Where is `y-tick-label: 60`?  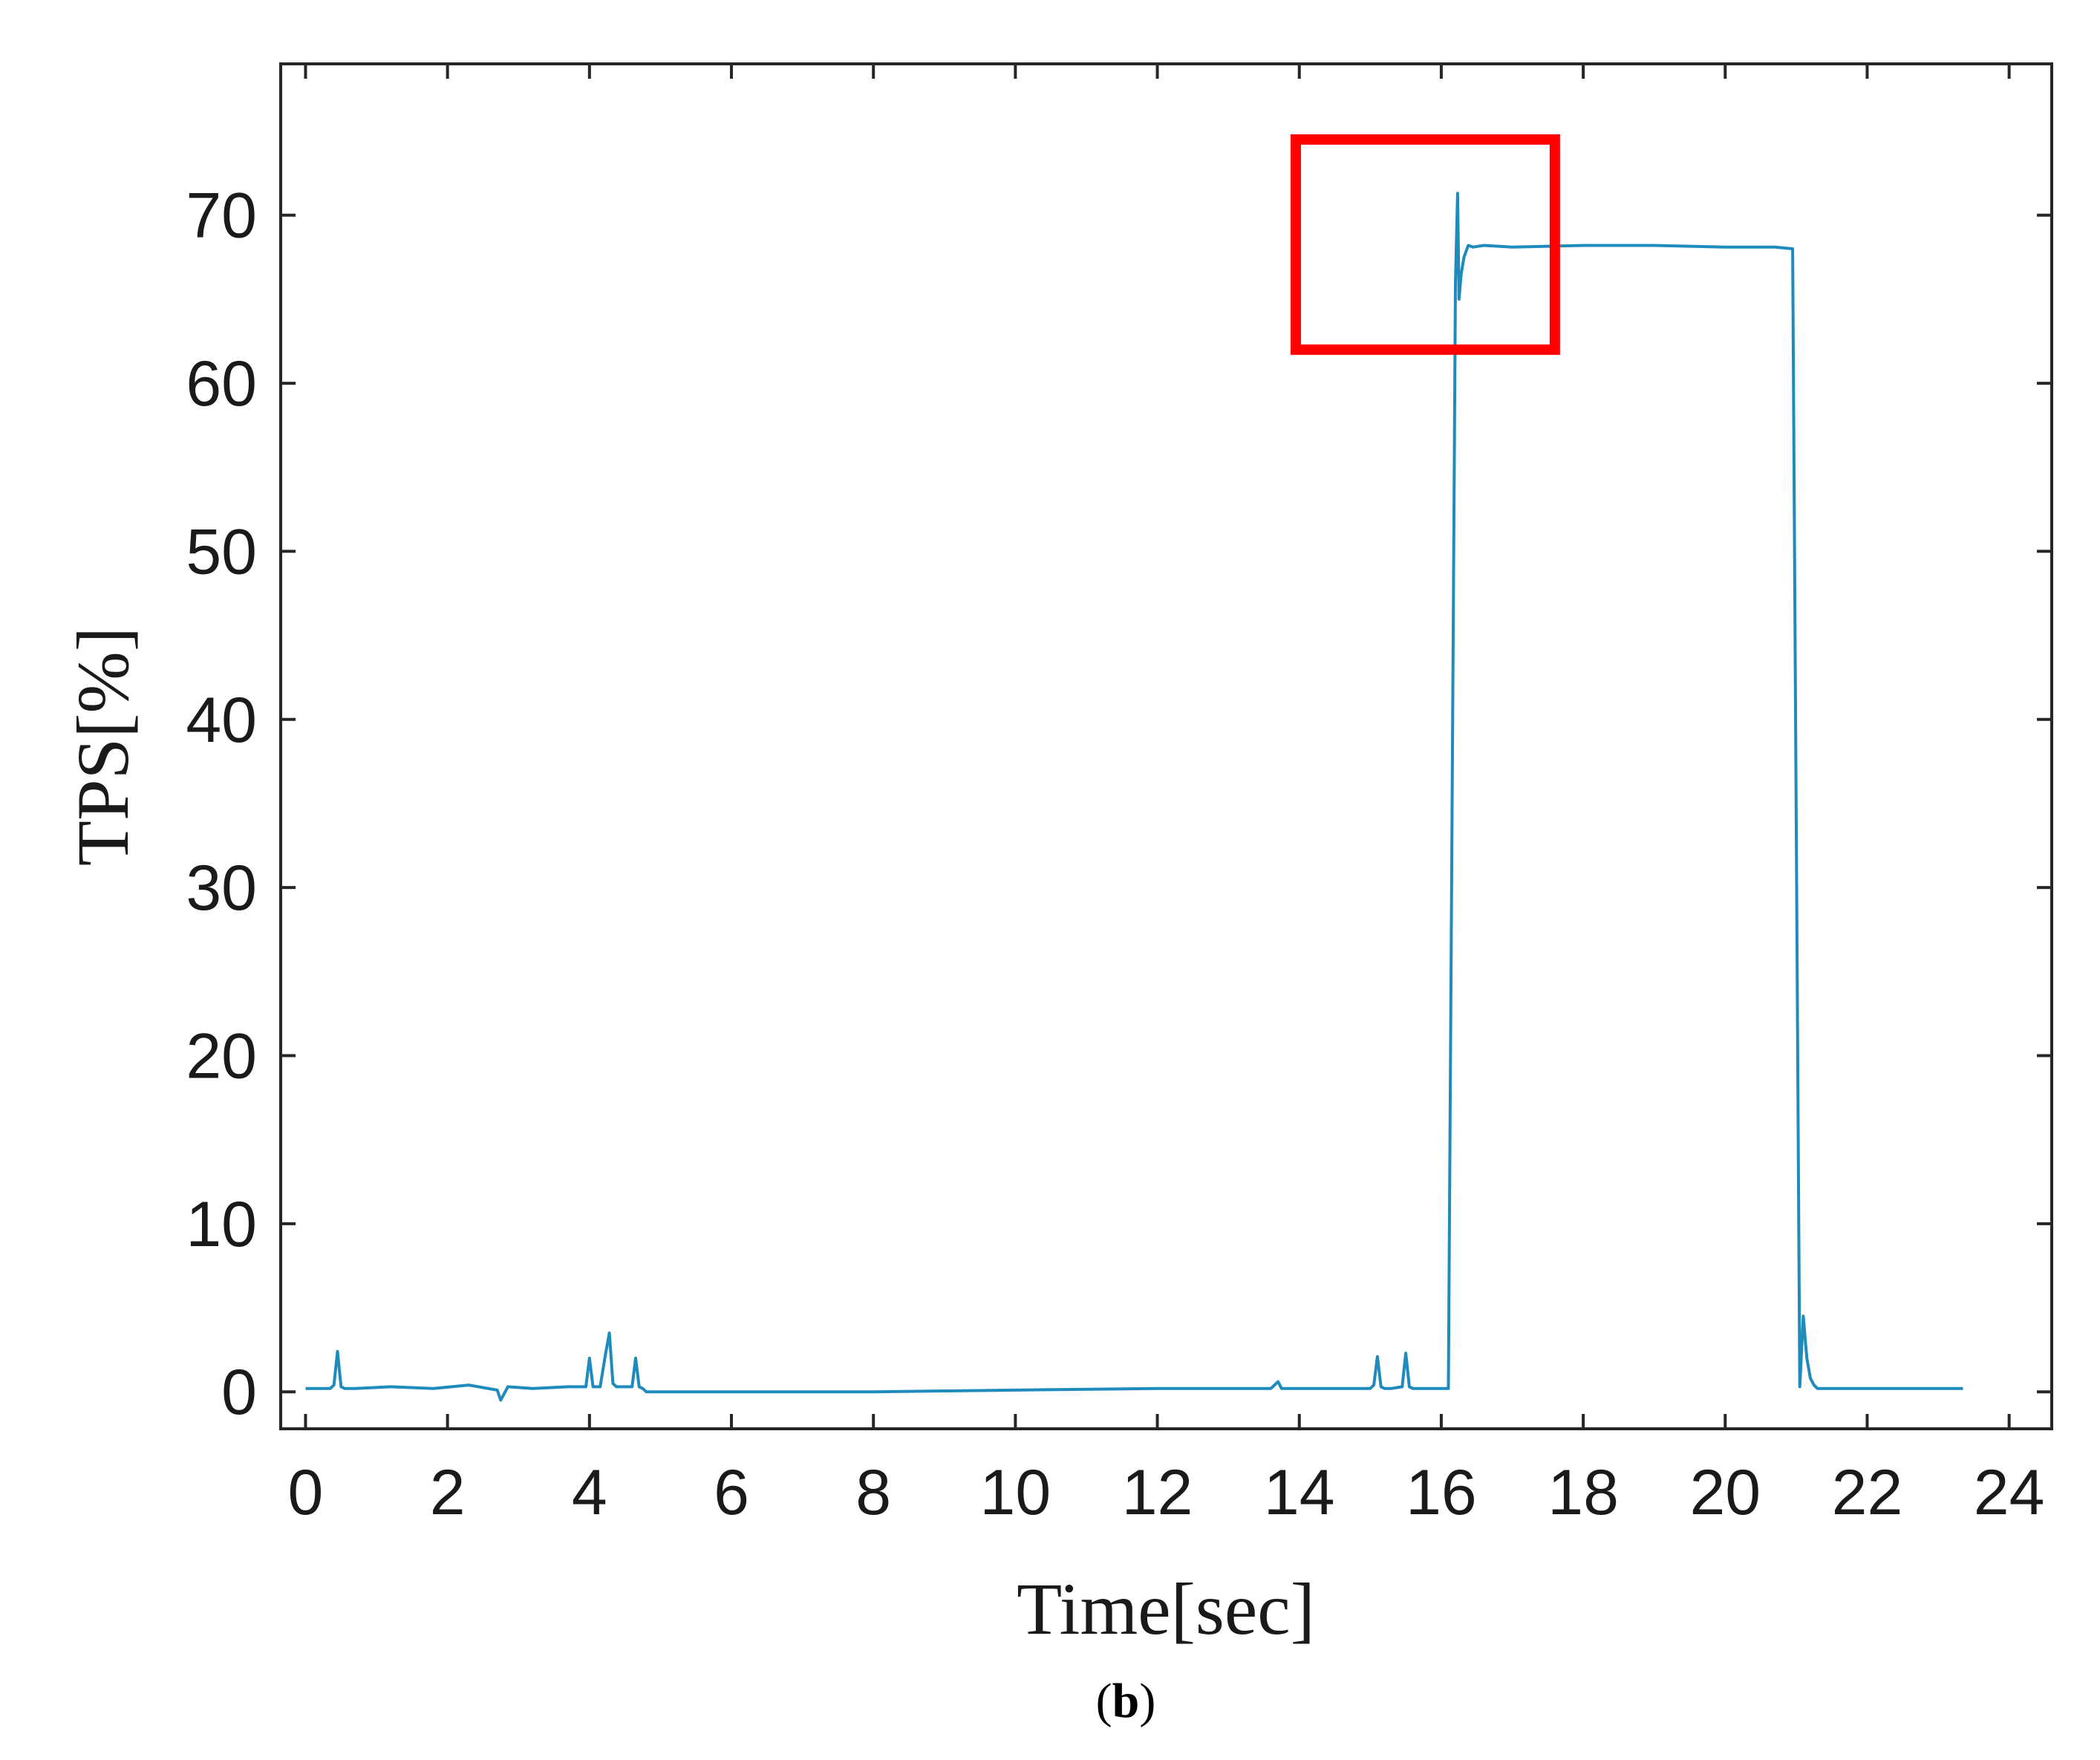
y-tick-label: 60 is located at coordinates (222, 384).